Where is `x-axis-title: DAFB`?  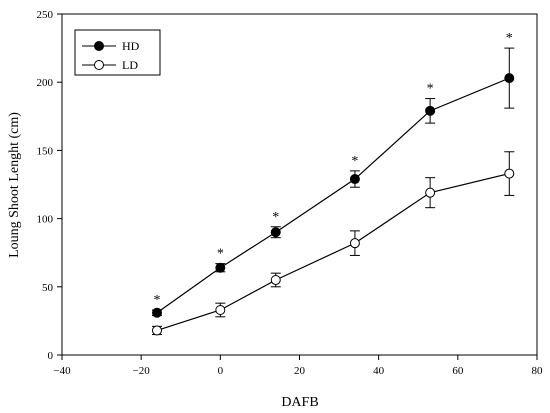
x-axis-title: DAFB is located at coordinates (299, 402).